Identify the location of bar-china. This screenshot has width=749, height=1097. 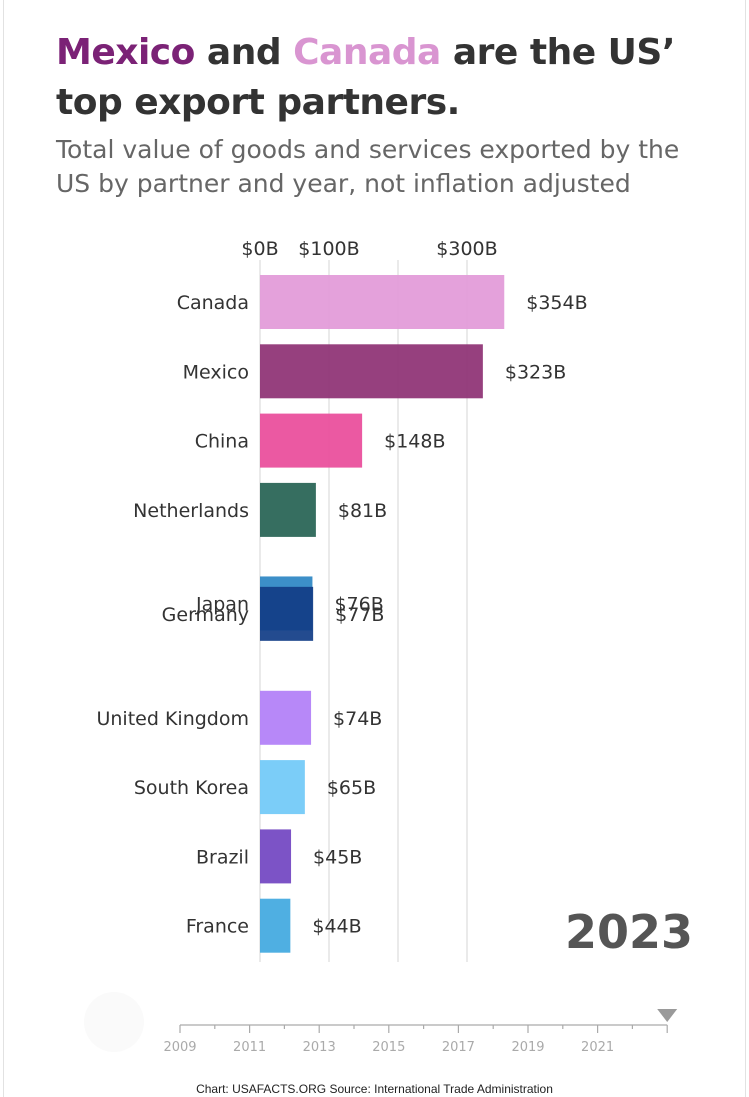
(311, 440).